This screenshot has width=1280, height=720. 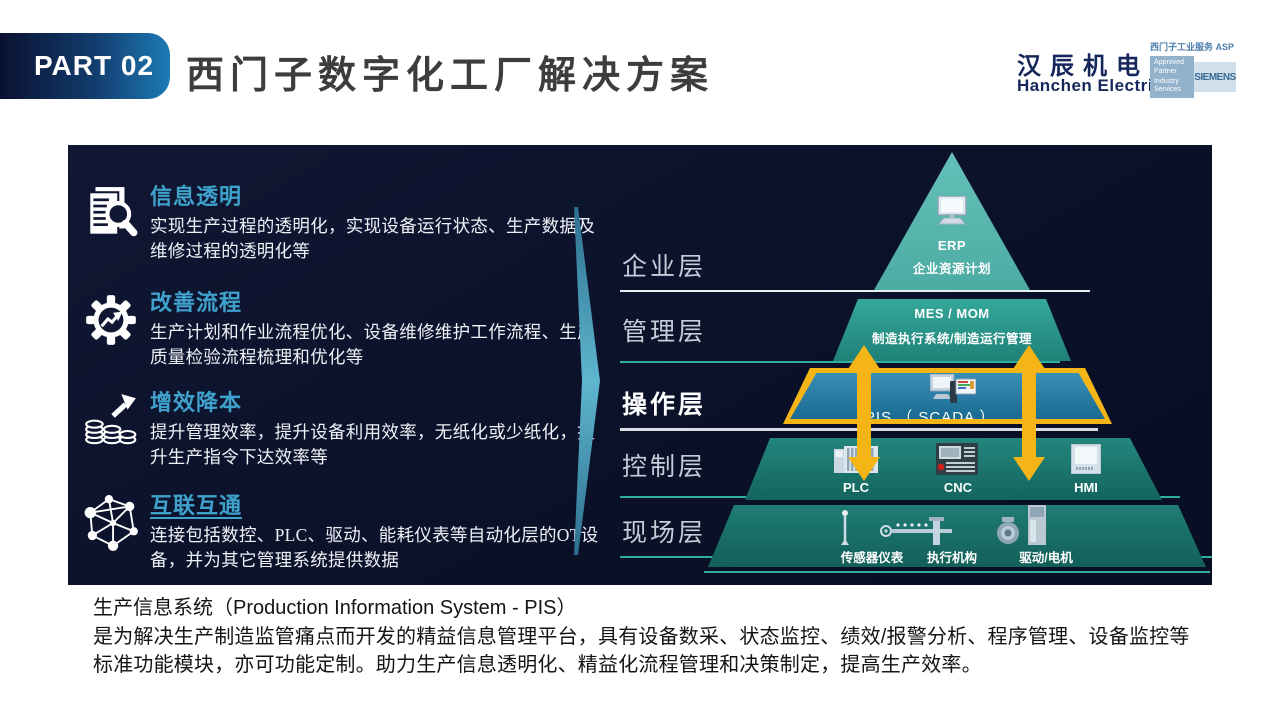 I want to click on siemens-logo: SIEMENS, so click(x=1215, y=77).